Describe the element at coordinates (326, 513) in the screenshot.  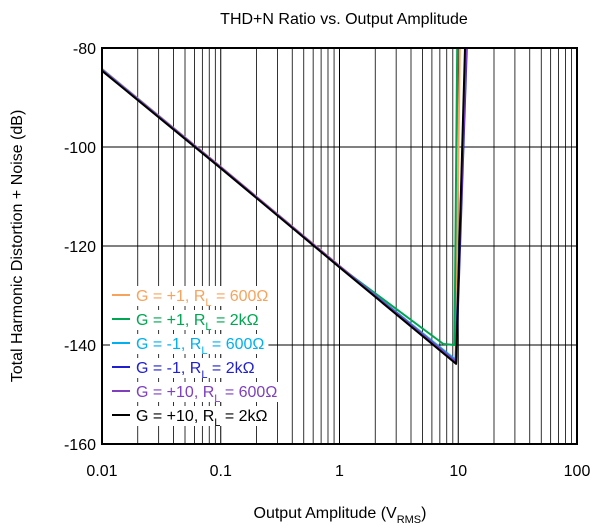
I see `x-axis-label-main: Output Amplitude (V` at that location.